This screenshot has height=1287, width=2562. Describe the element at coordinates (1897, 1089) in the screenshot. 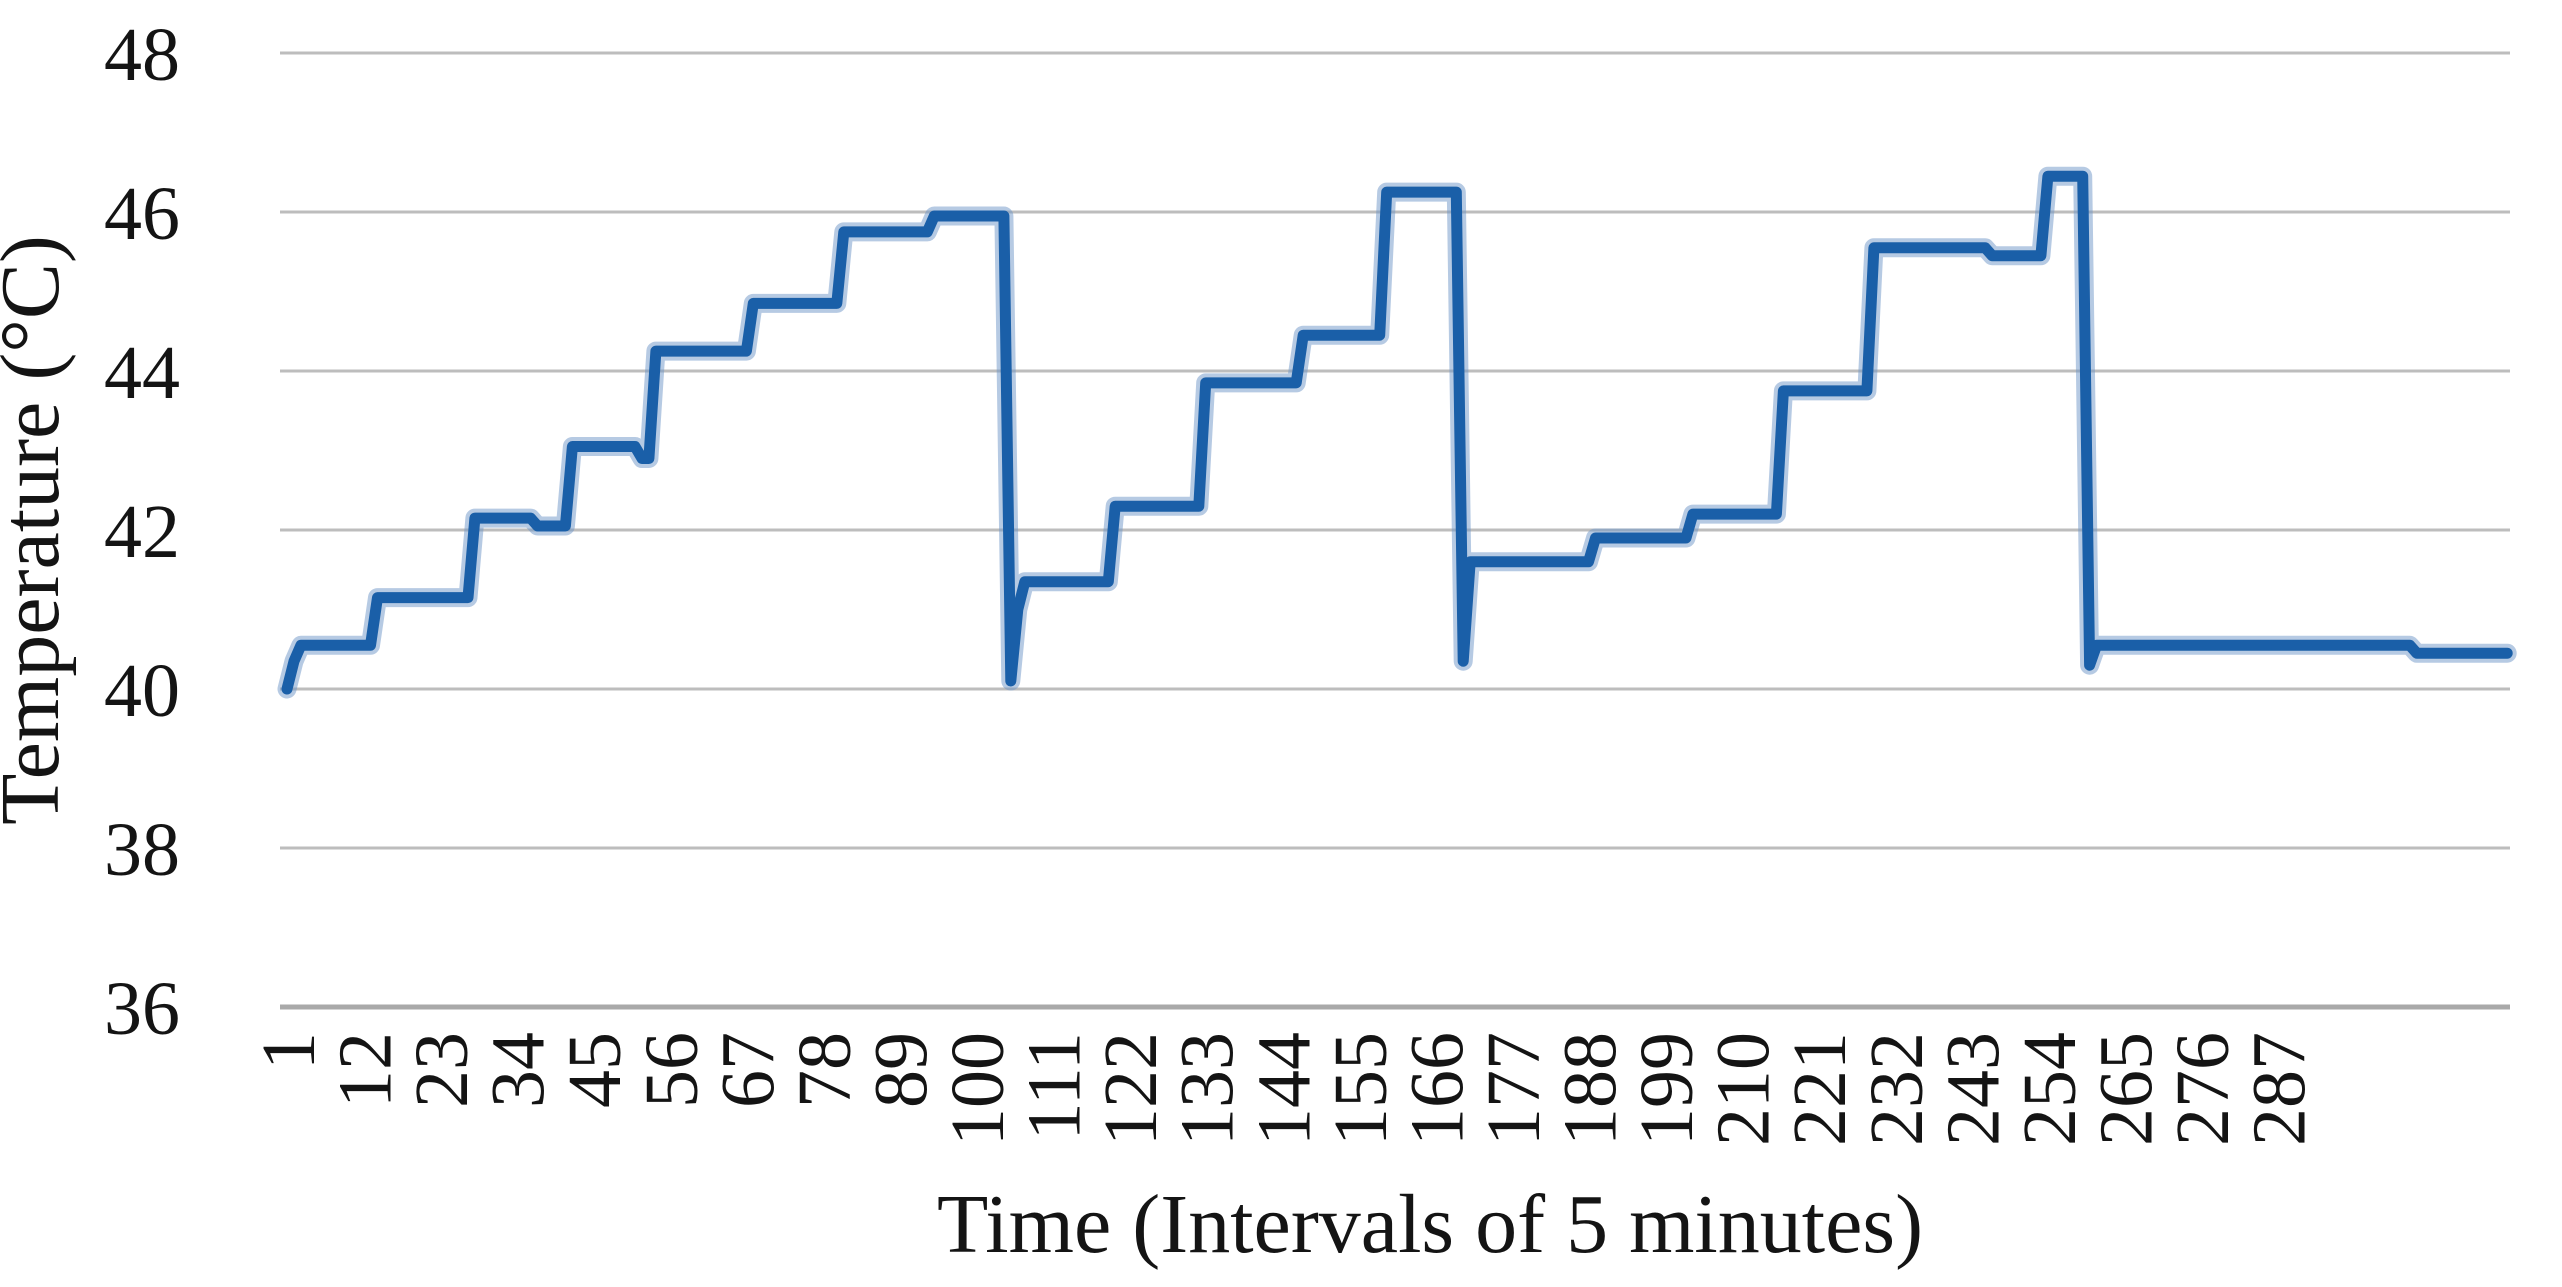

I see `x-tick-label: 232` at that location.